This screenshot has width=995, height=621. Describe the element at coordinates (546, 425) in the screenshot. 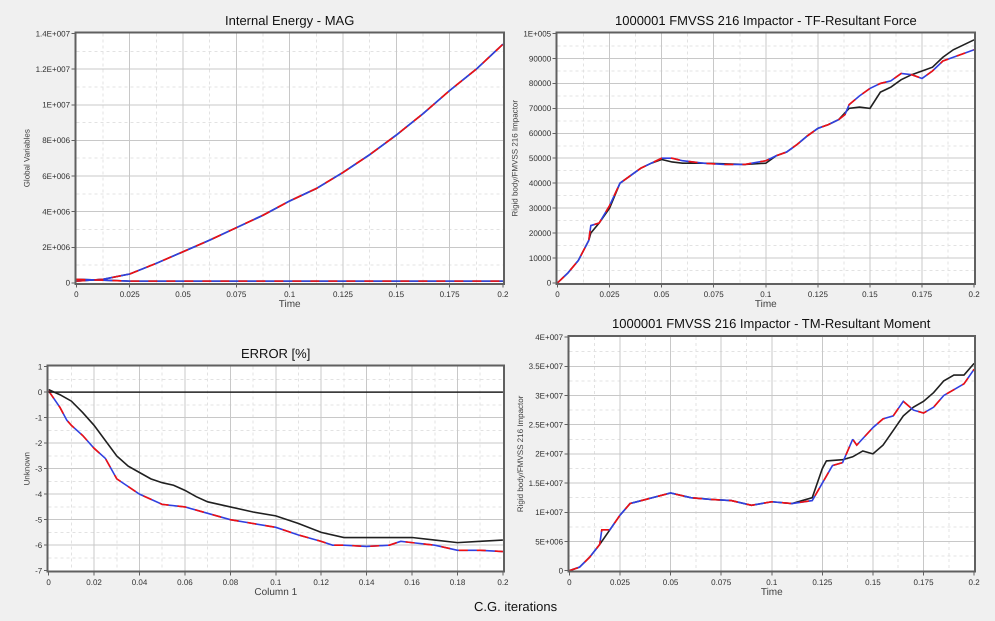

I see `y-tick-label: 2.5E+007` at that location.